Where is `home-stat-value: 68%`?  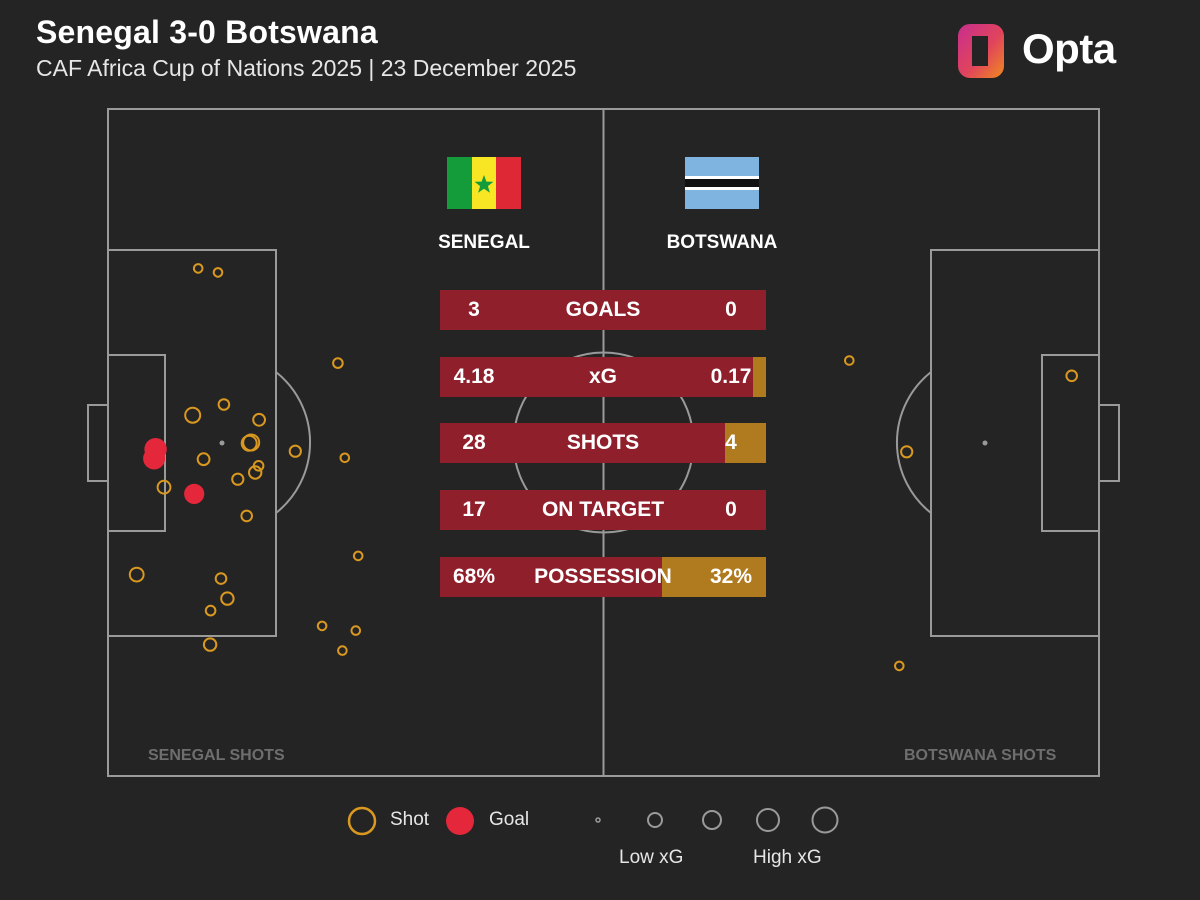
home-stat-value: 68% is located at coordinates (474, 576).